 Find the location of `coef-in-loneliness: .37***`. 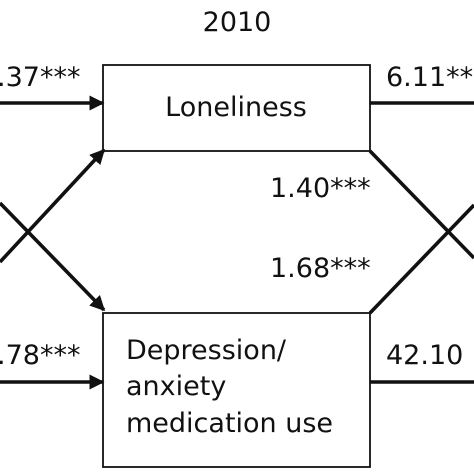

coef-in-loneliness: .37*** is located at coordinates (40, 77).